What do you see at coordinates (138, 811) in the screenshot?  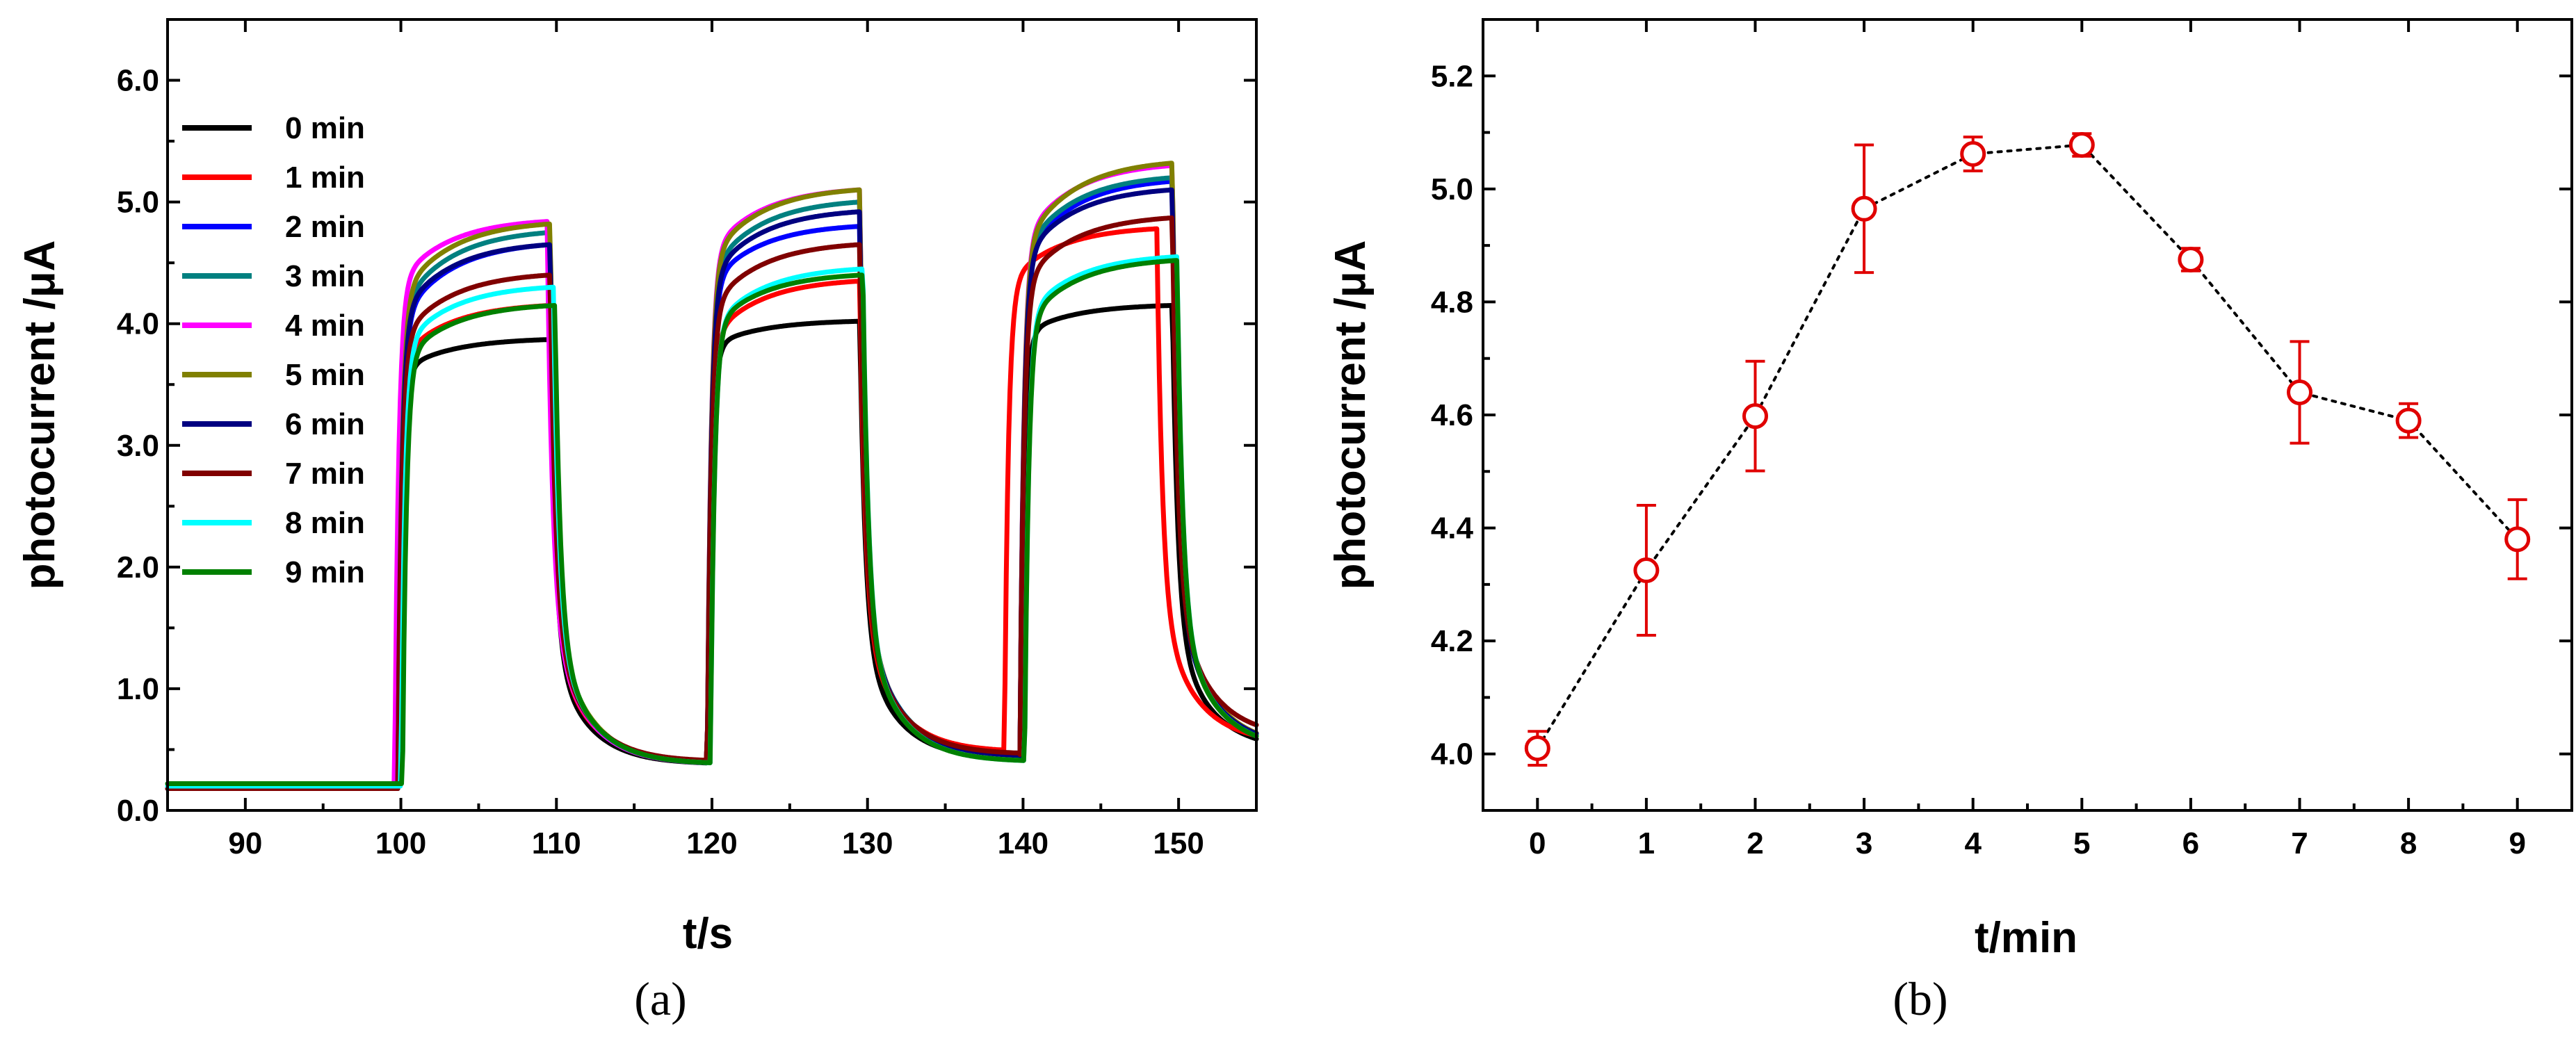 I see `panel-a-y-tick-label: 0.0` at bounding box center [138, 811].